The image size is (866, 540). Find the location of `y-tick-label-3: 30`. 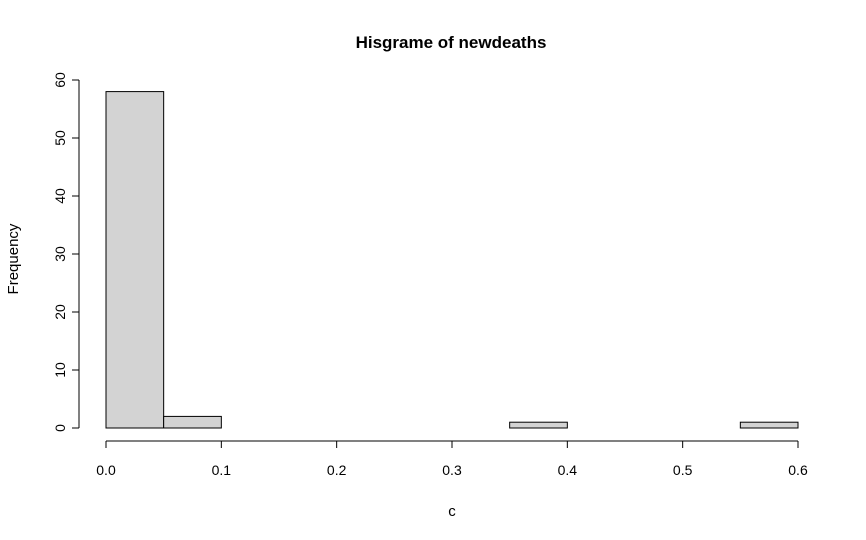

y-tick-label-3: 30 is located at coordinates (60, 254).